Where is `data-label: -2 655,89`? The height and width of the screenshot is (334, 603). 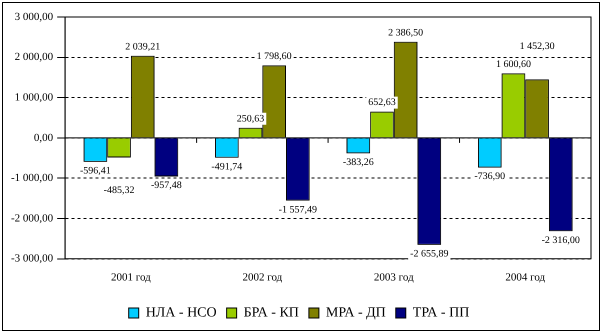 data-label: -2 655,89 is located at coordinates (429, 254).